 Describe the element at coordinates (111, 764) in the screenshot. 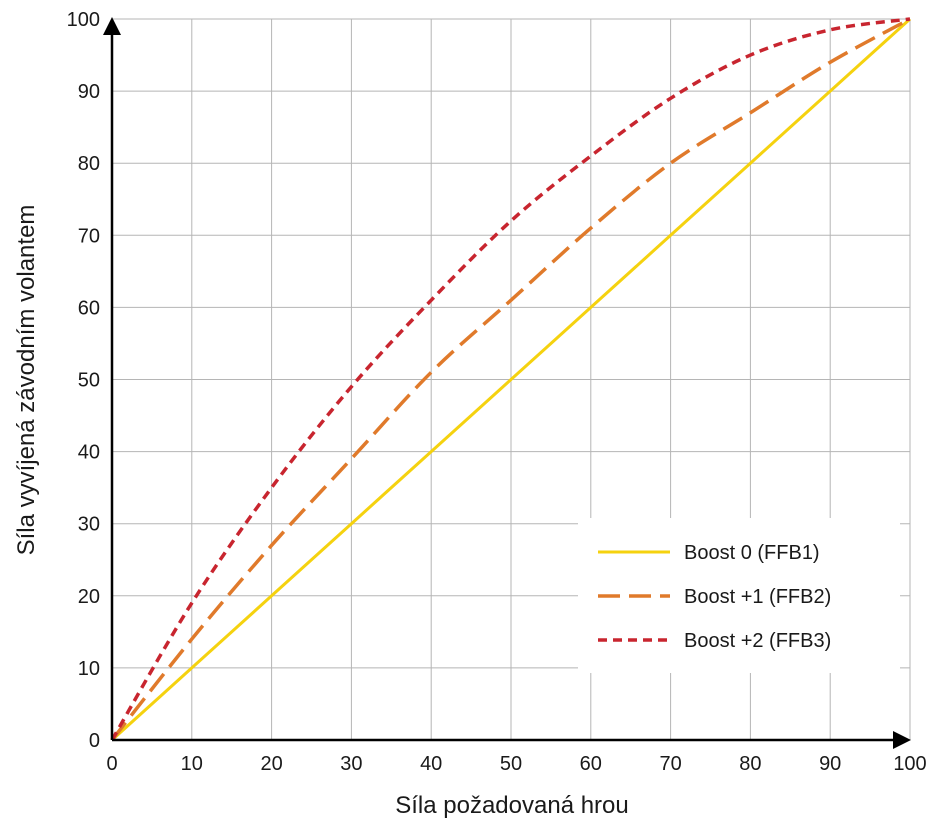

I see `x-tick-label: 0` at that location.